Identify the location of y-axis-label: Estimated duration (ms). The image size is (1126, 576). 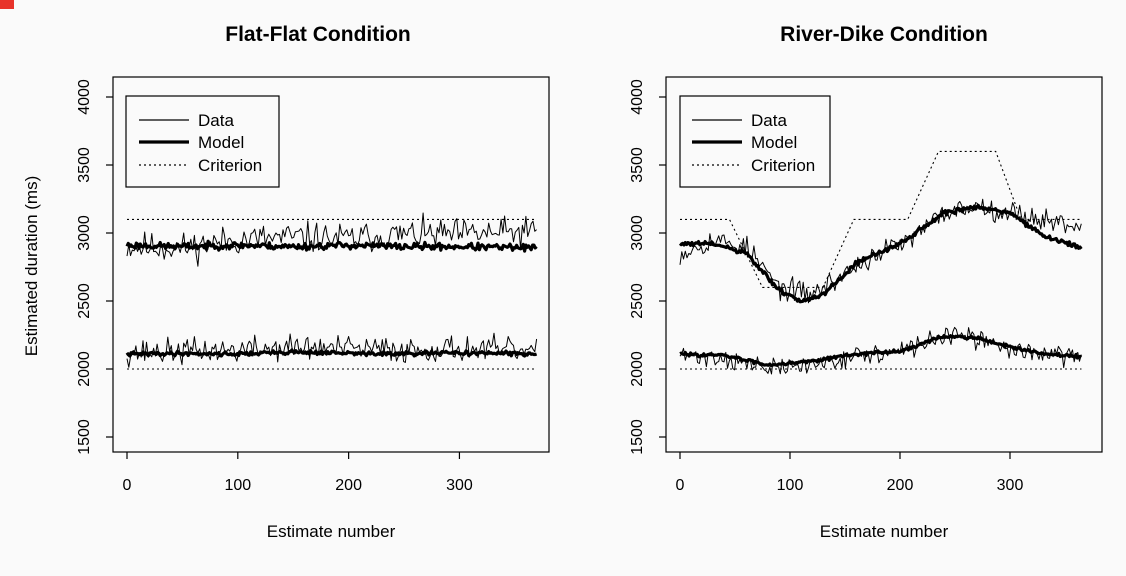
(31, 266).